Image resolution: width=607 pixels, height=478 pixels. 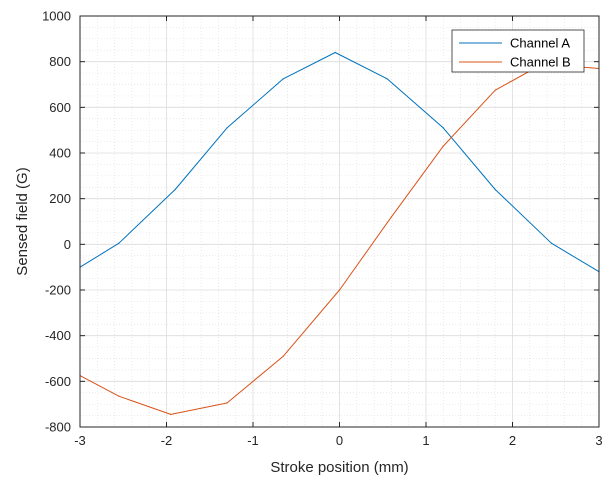 What do you see at coordinates (60, 153) in the screenshot?
I see `y-tick-label: 400` at bounding box center [60, 153].